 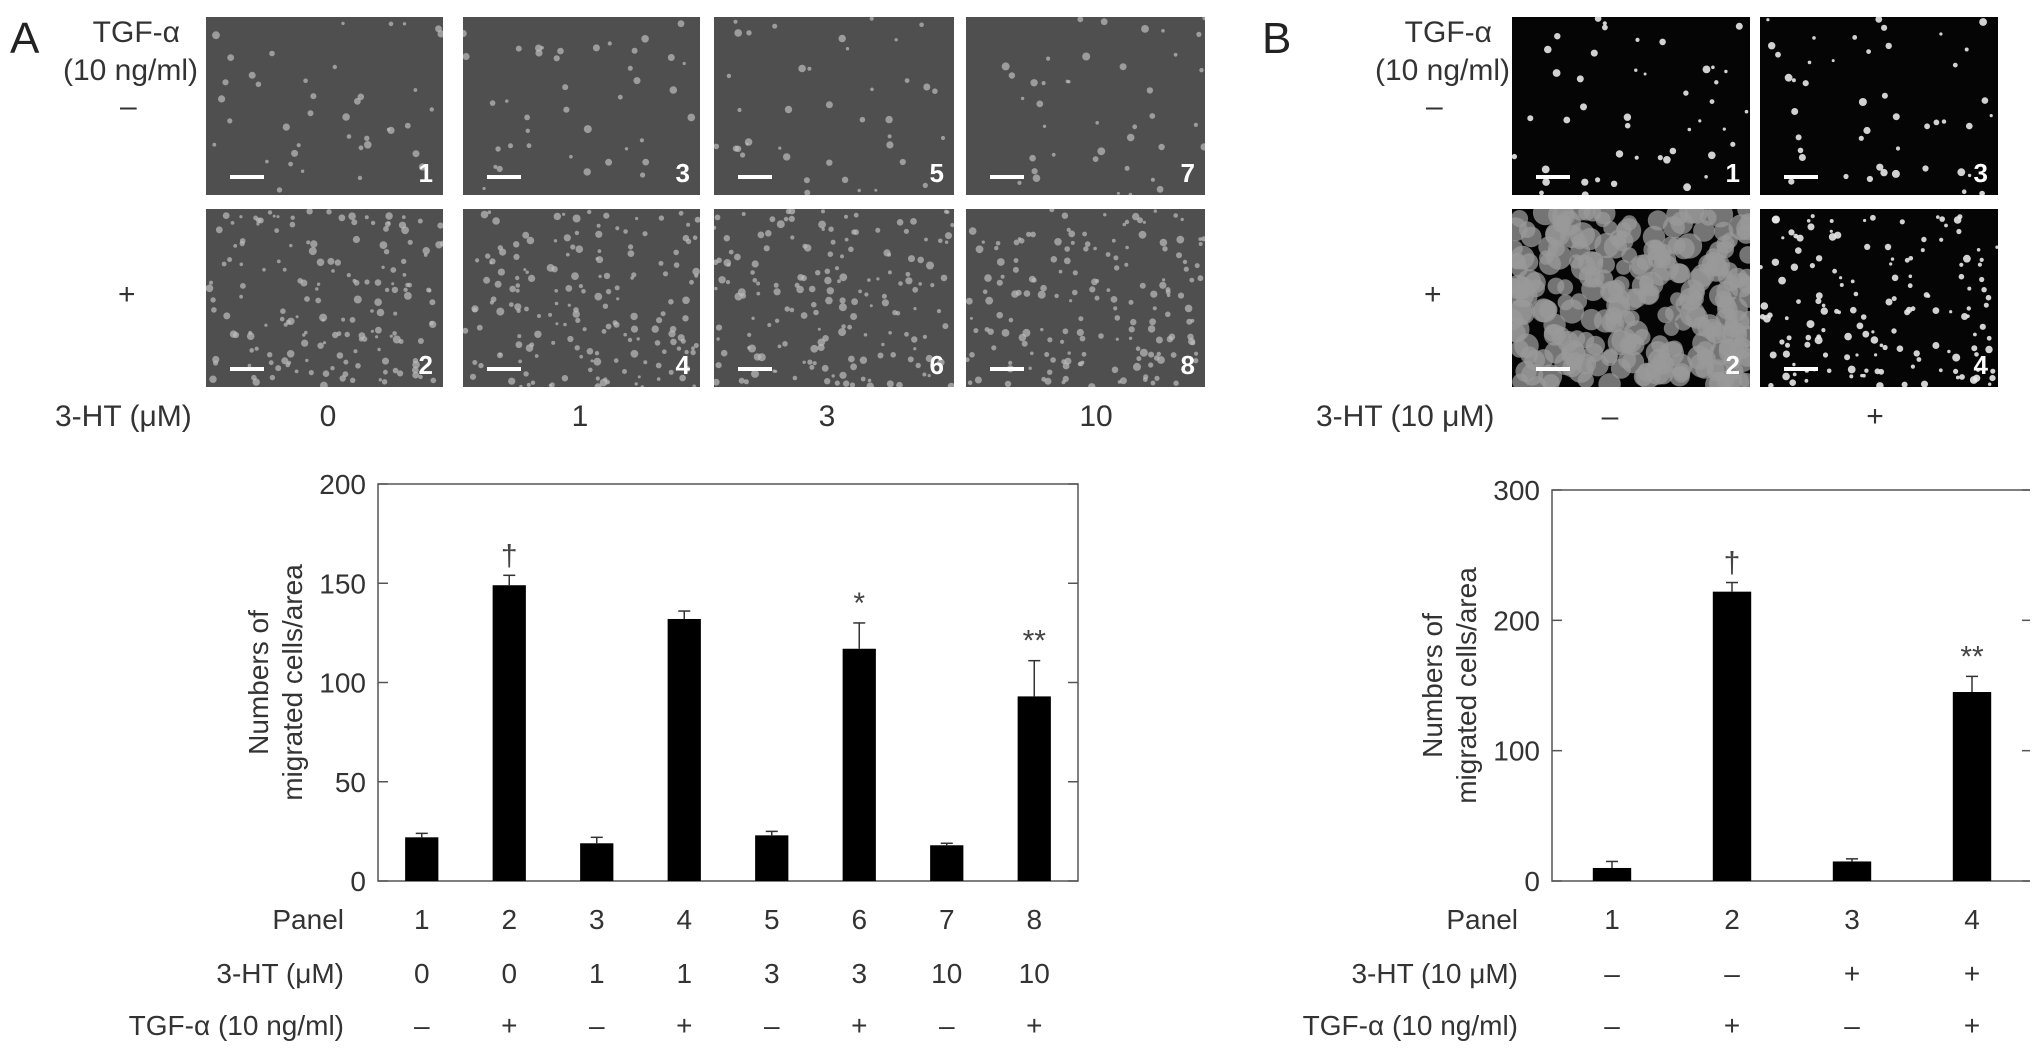 I want to click on chart-b-row-label-tgf: TGF-α (10 ng/ml), so click(x=1410, y=1025).